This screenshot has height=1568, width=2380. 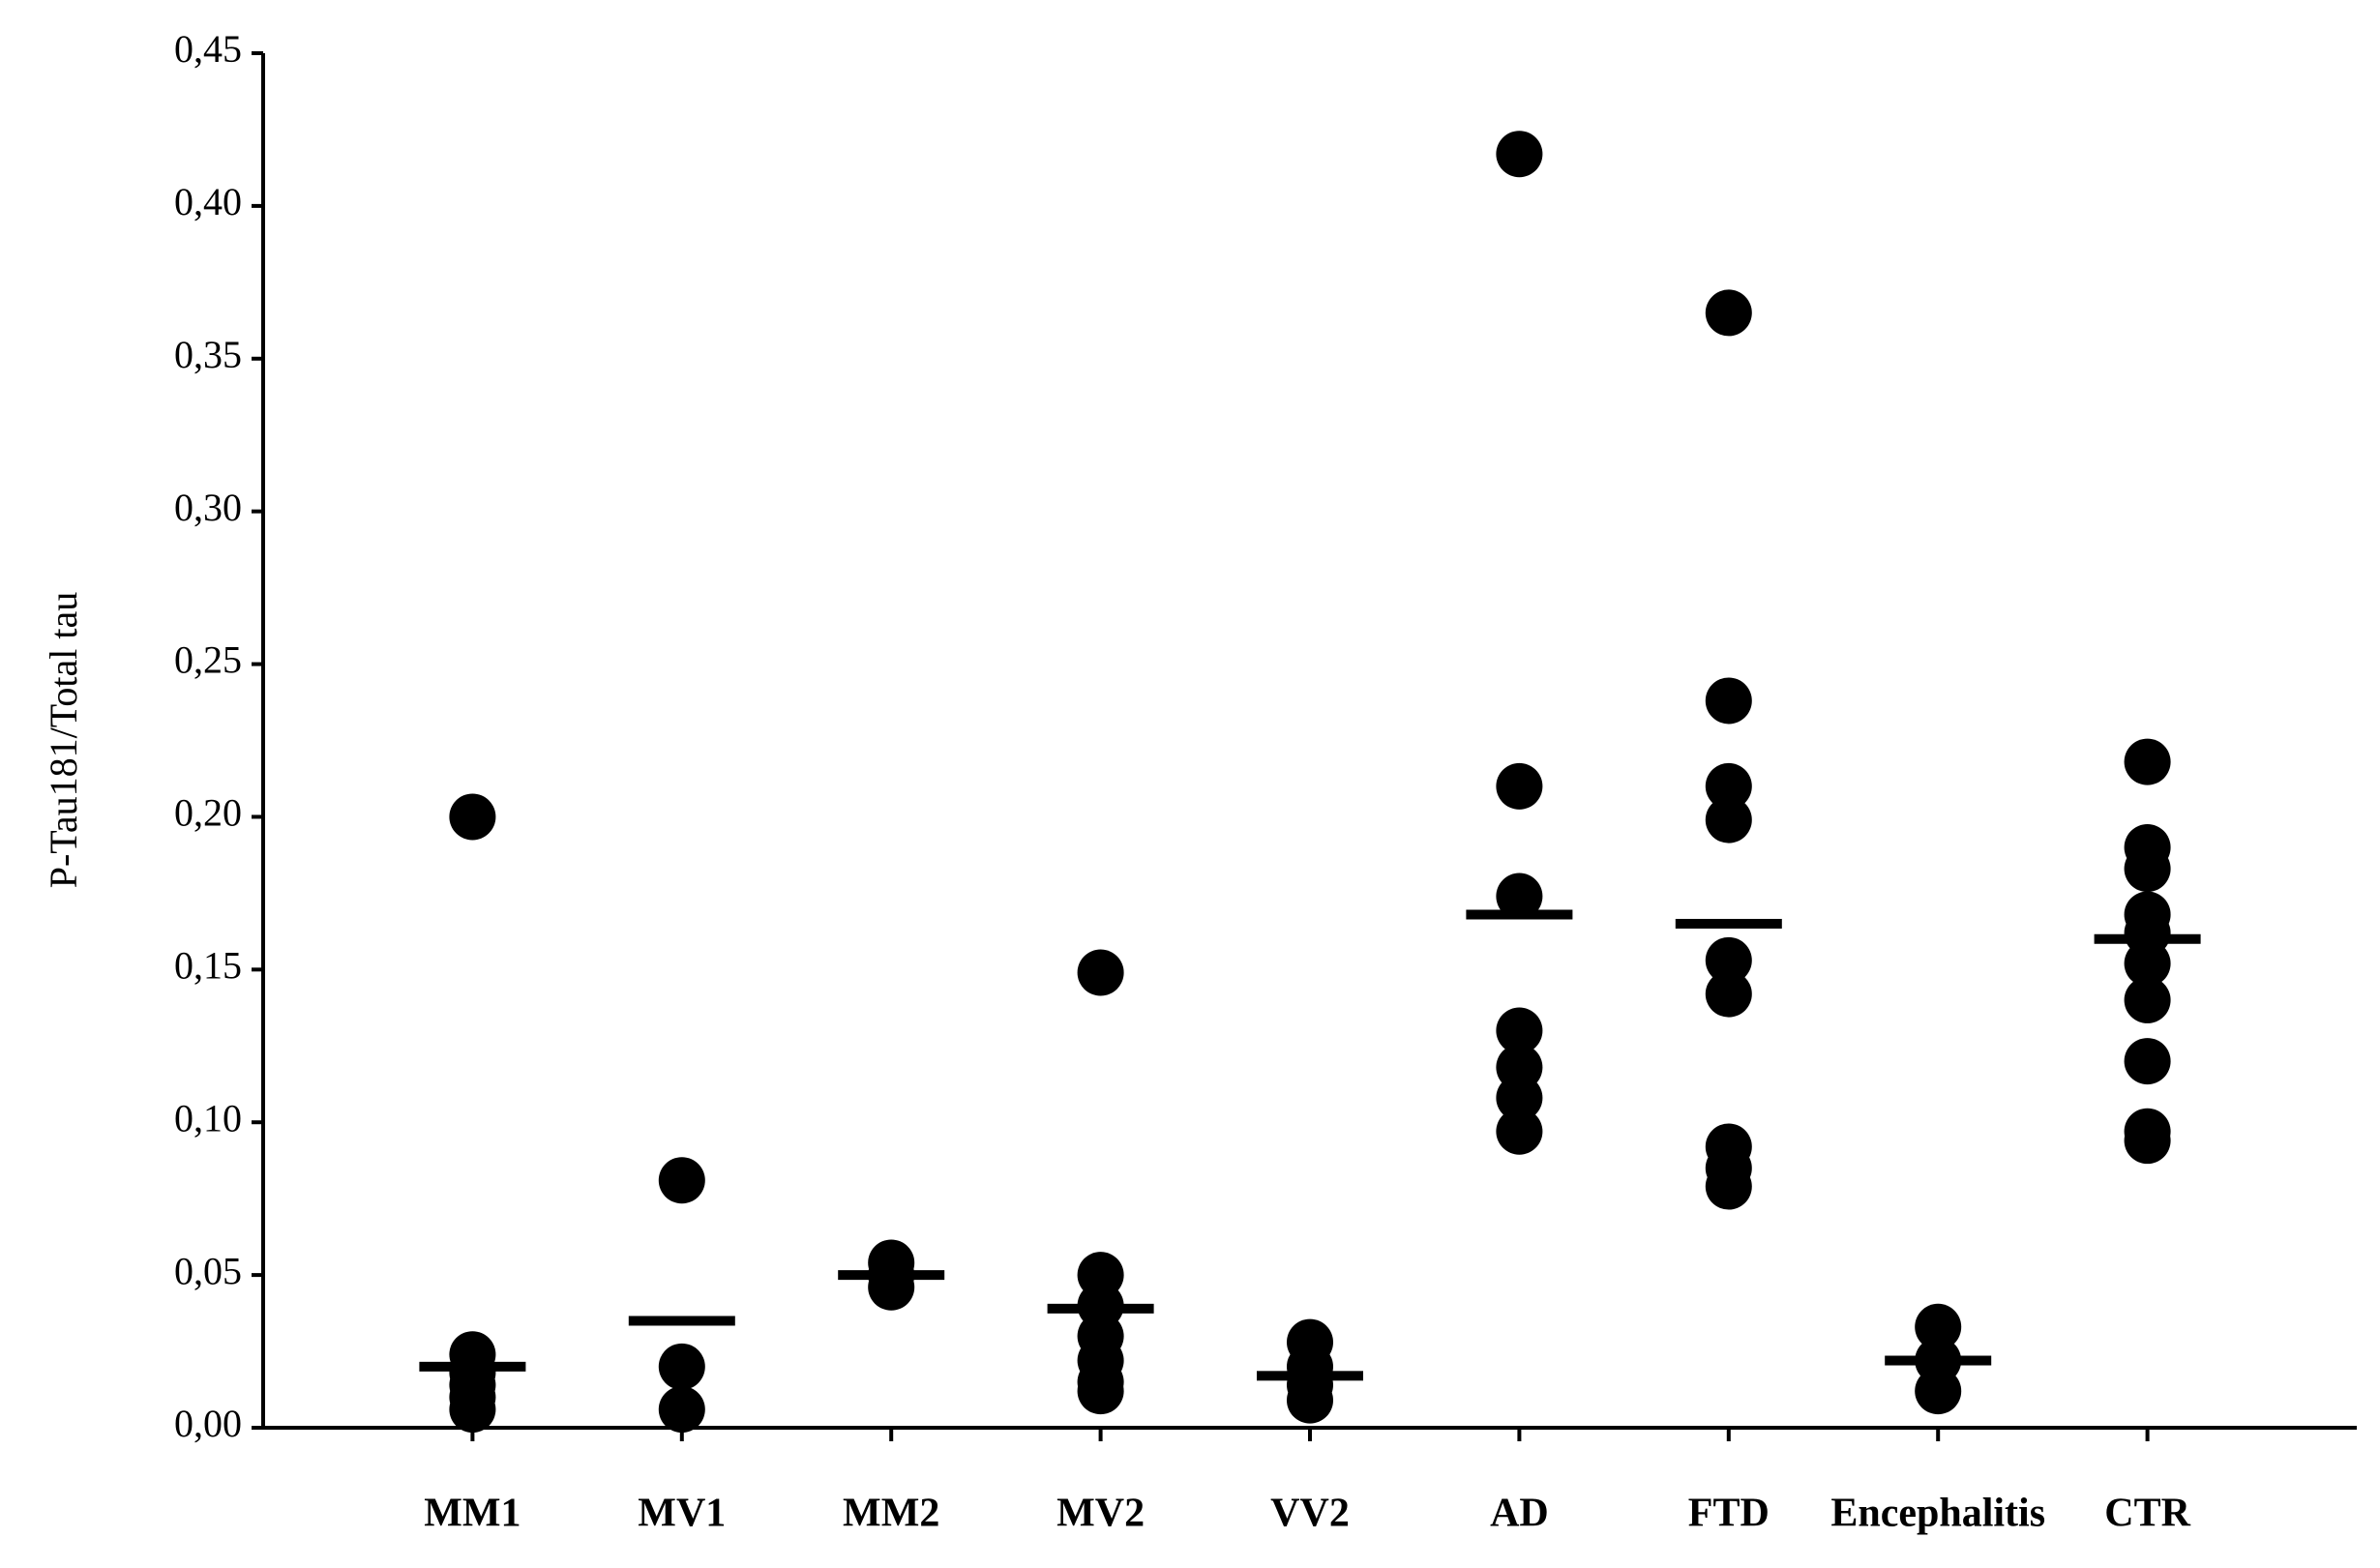 What do you see at coordinates (1938, 1514) in the screenshot?
I see `x-tick-label: Encephalitis` at bounding box center [1938, 1514].